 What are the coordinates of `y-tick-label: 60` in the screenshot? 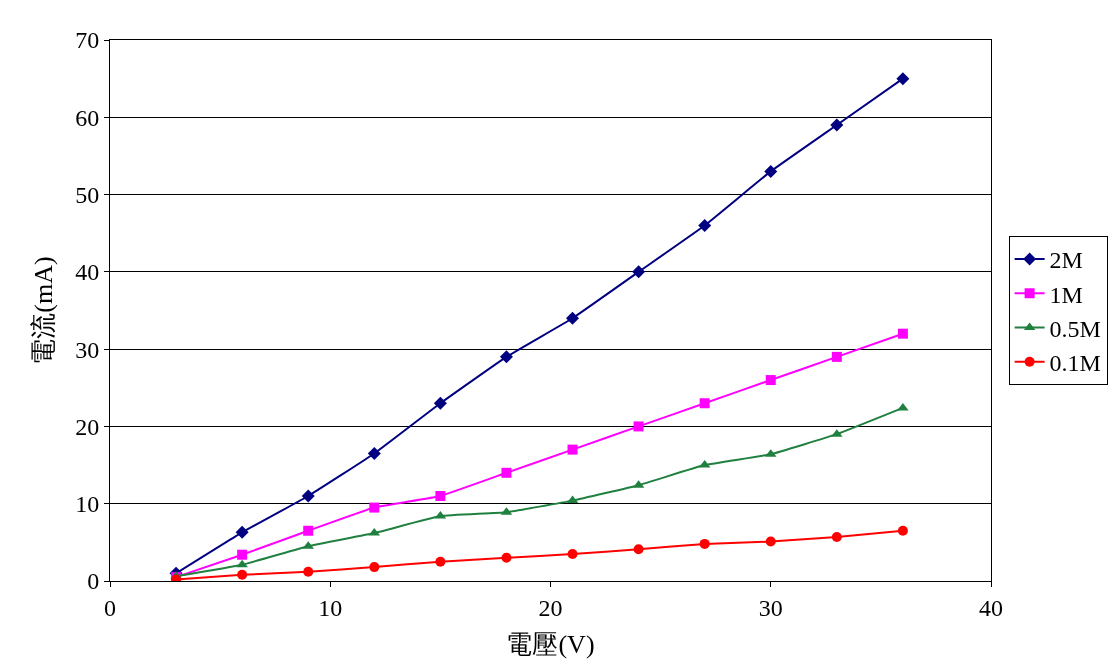 It's located at (87, 117).